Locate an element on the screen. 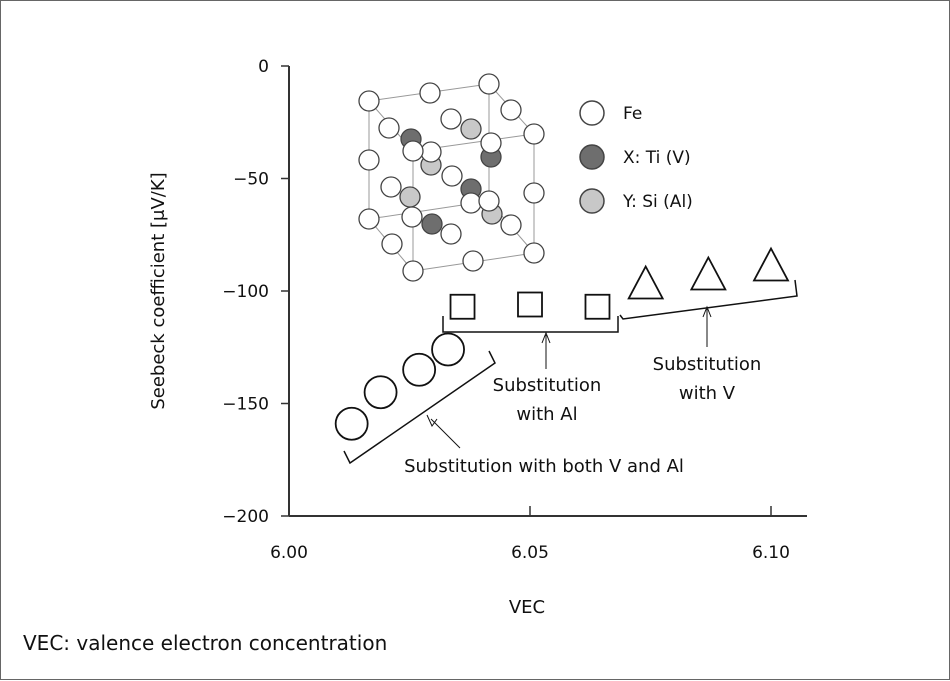 This screenshot has width=950, height=681. y-tick-label: −100 is located at coordinates (245, 292).